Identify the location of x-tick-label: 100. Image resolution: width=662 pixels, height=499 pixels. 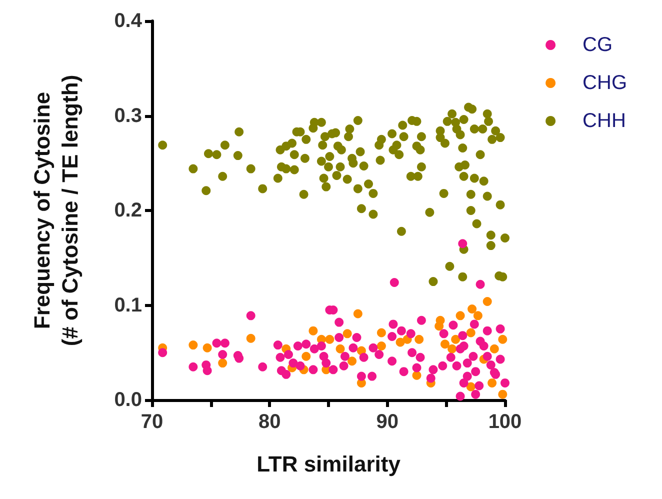
(505, 422).